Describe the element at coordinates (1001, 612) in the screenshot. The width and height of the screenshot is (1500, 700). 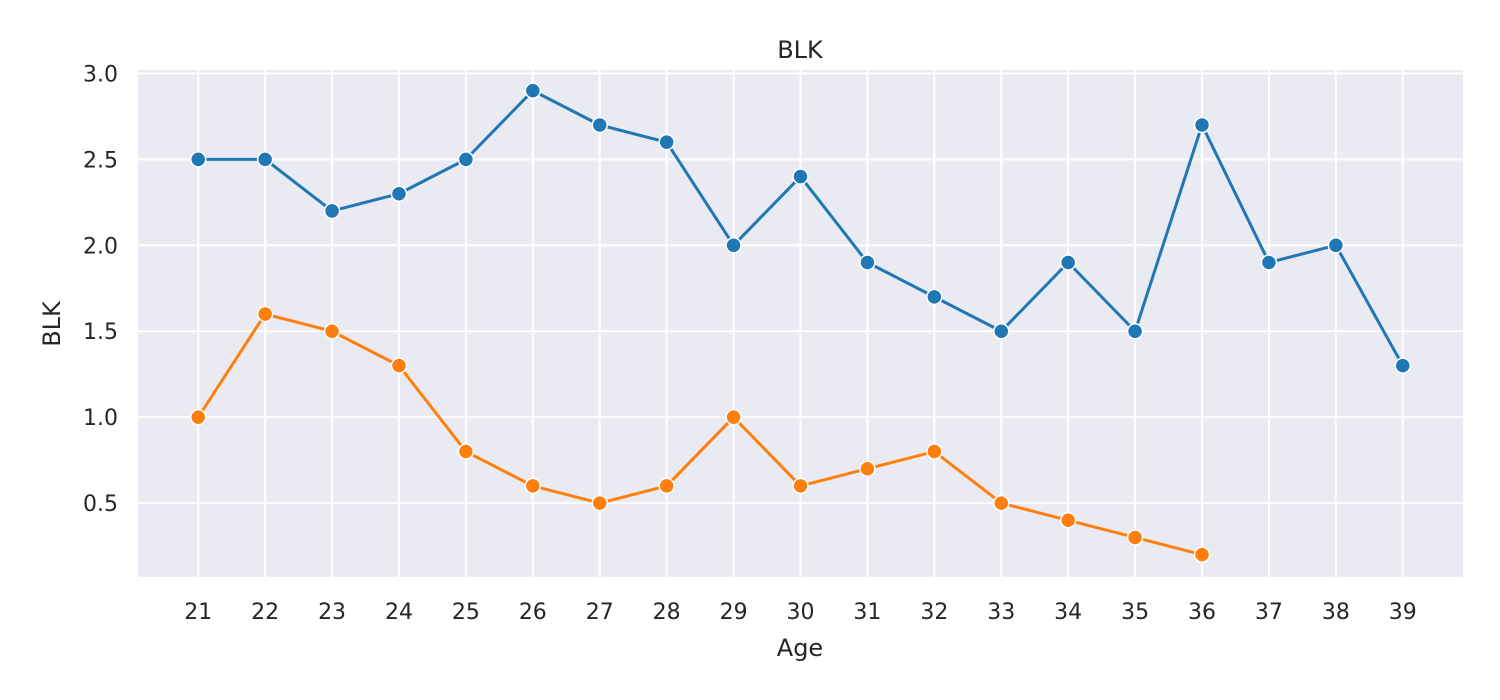
I see `x-tick-label: 33` at that location.